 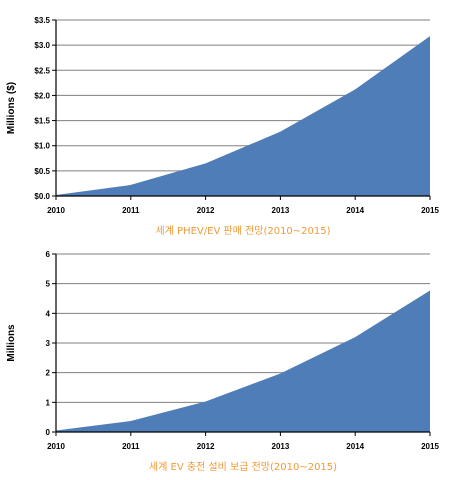 I want to click on y-tick-label: 6, so click(x=48, y=254).